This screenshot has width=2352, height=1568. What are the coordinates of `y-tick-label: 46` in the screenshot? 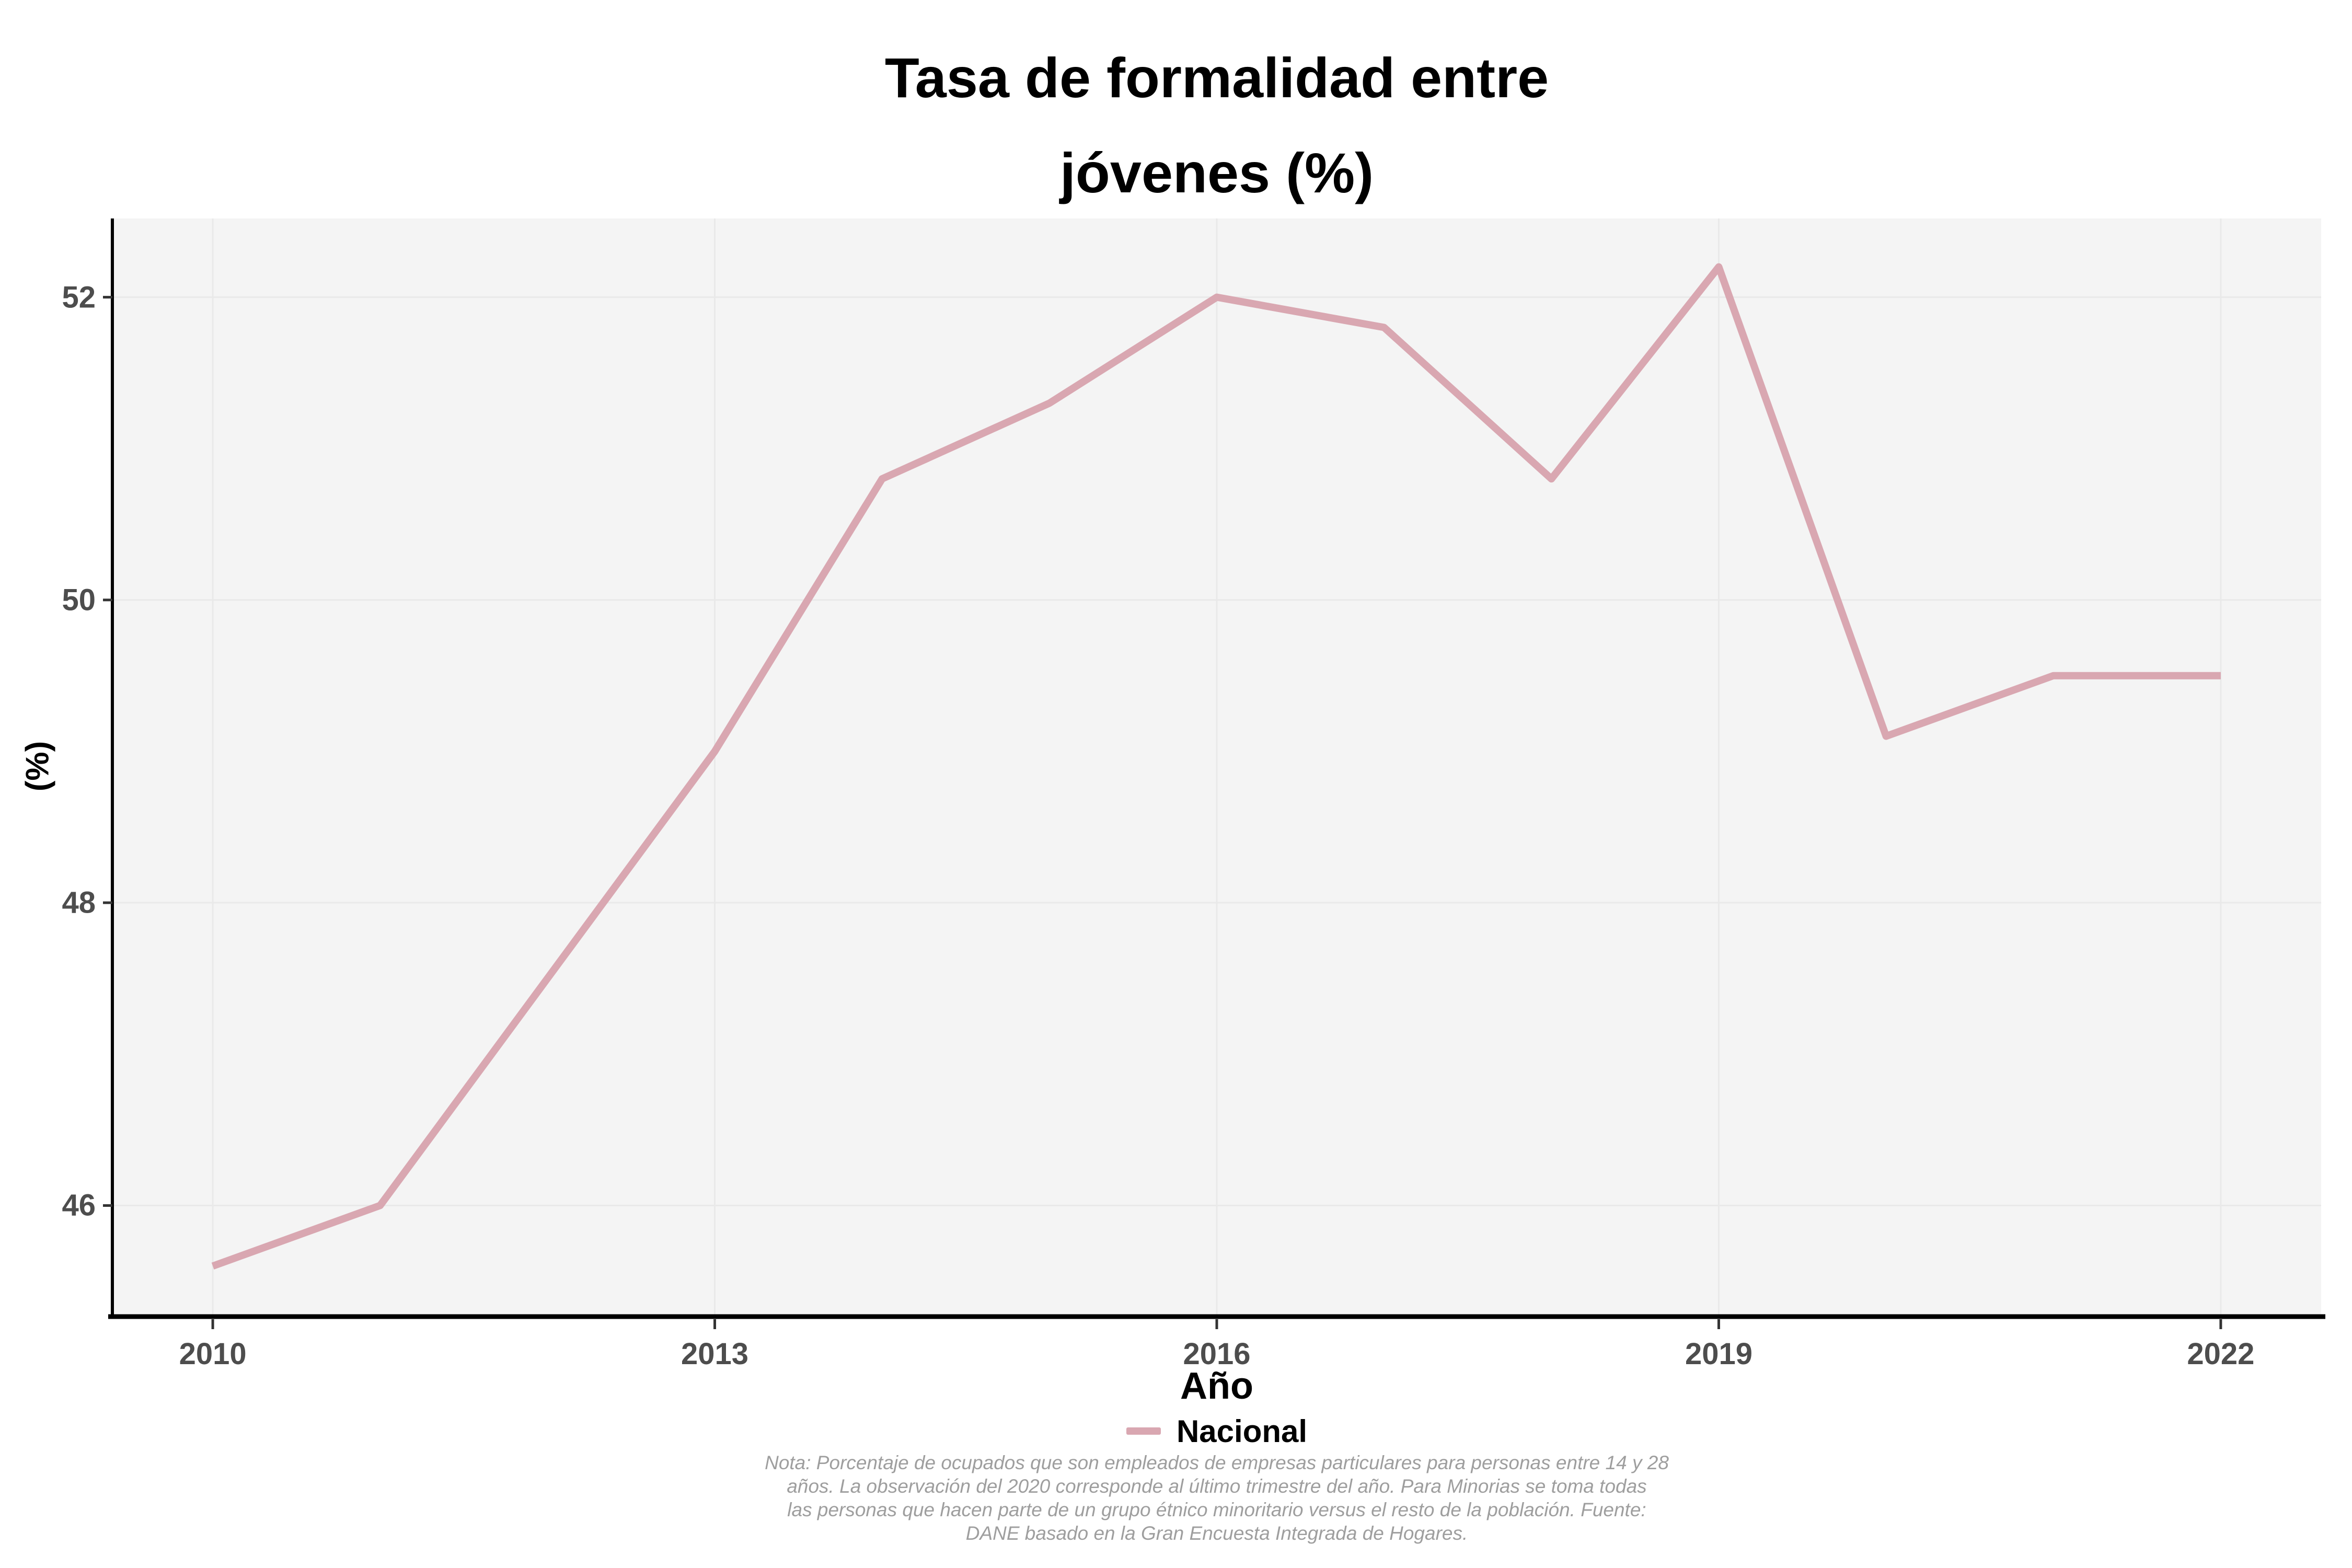 It's located at (79, 1205).